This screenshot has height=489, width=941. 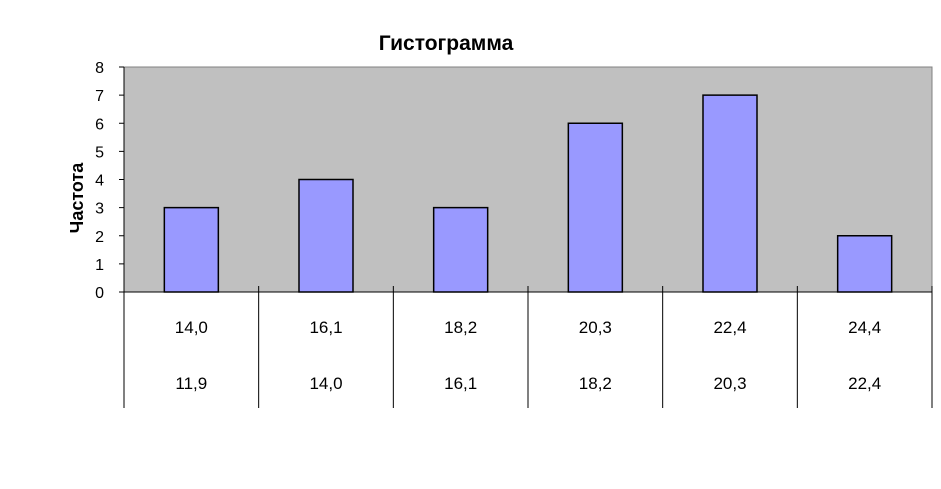 I want to click on category-upper-label: 20,3, so click(x=595, y=327).